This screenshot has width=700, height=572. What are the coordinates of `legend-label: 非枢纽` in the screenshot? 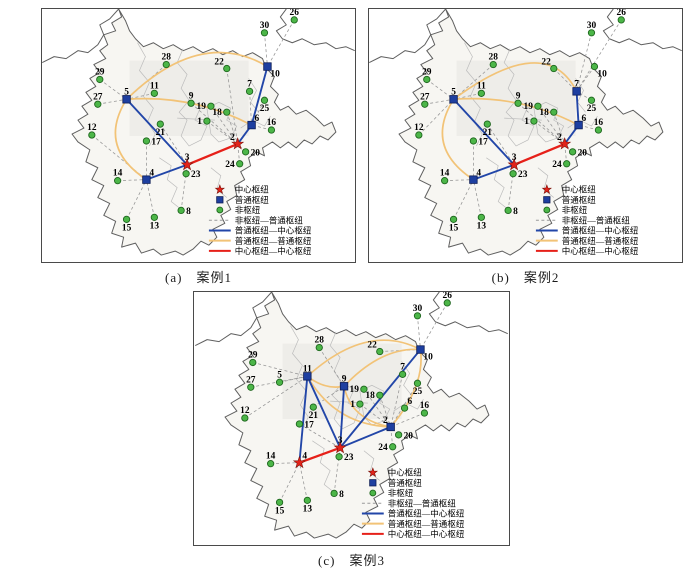 It's located at (575, 210).